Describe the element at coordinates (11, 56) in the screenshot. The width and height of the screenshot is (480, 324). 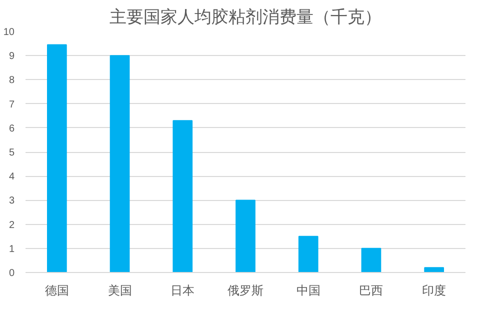
I see `y-tick-label: 9` at that location.